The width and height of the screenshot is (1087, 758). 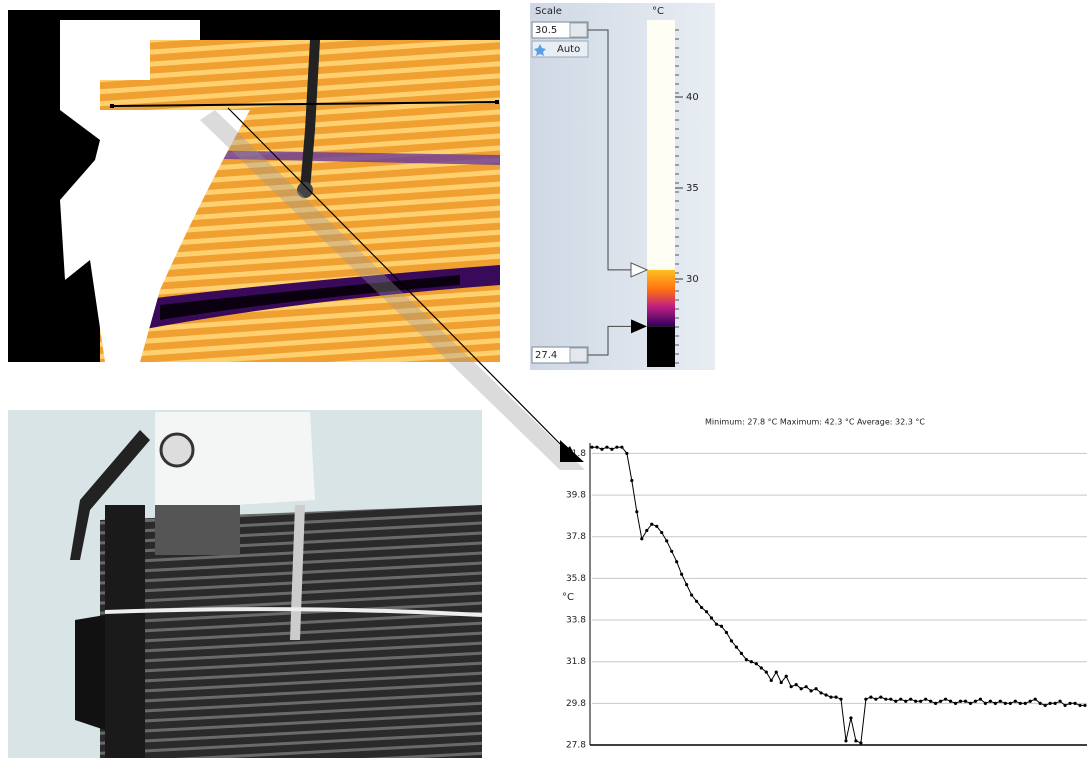 I want to click on arrow-head, so click(x=572, y=451).